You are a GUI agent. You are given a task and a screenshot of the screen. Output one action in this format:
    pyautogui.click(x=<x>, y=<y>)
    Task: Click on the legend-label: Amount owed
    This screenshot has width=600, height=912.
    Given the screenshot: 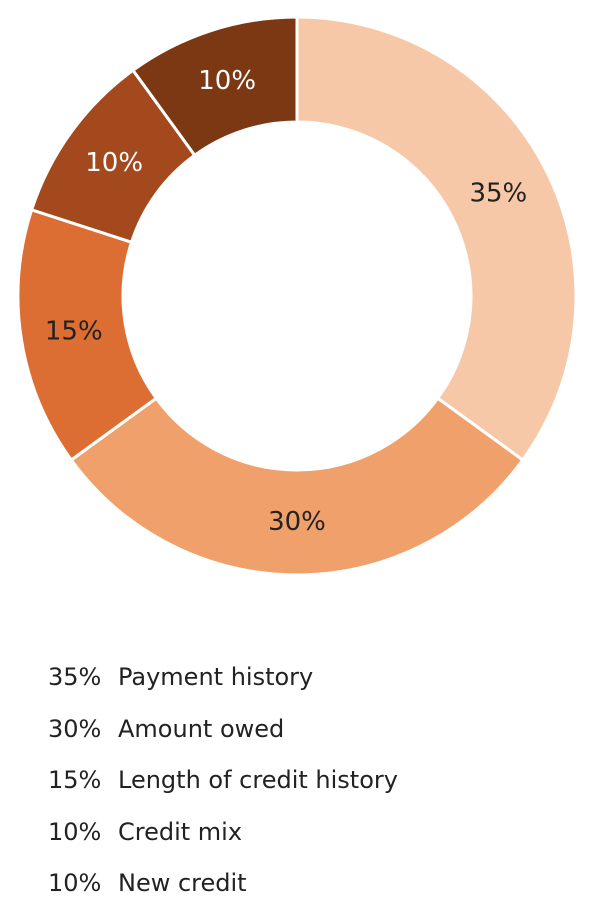 What is the action you would take?
    pyautogui.click(x=201, y=728)
    